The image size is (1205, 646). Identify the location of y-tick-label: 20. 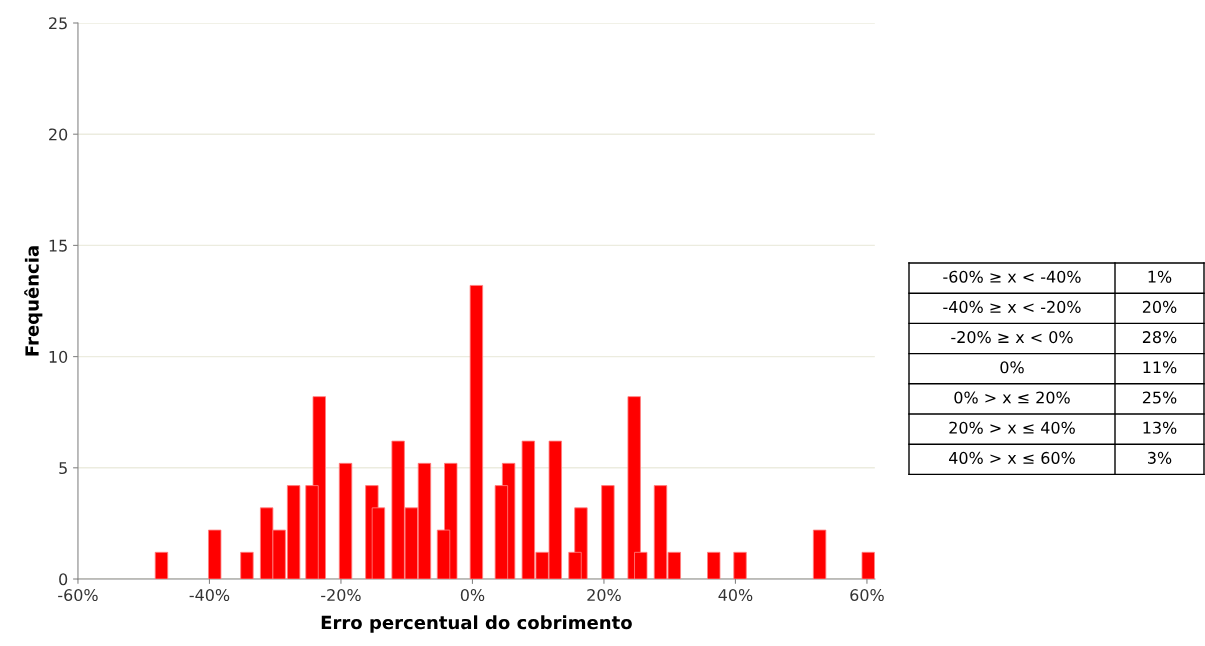
(58, 134).